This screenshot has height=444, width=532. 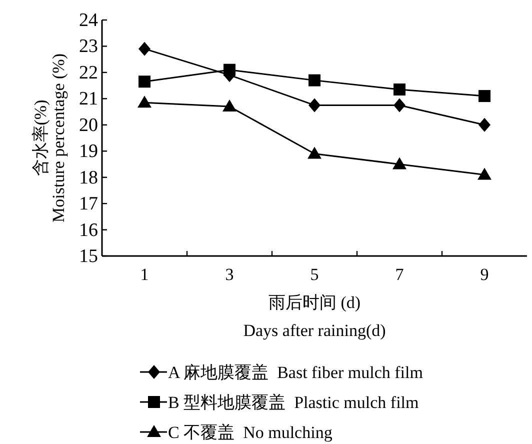 I want to click on y-tick-label: 17, so click(x=88, y=204).